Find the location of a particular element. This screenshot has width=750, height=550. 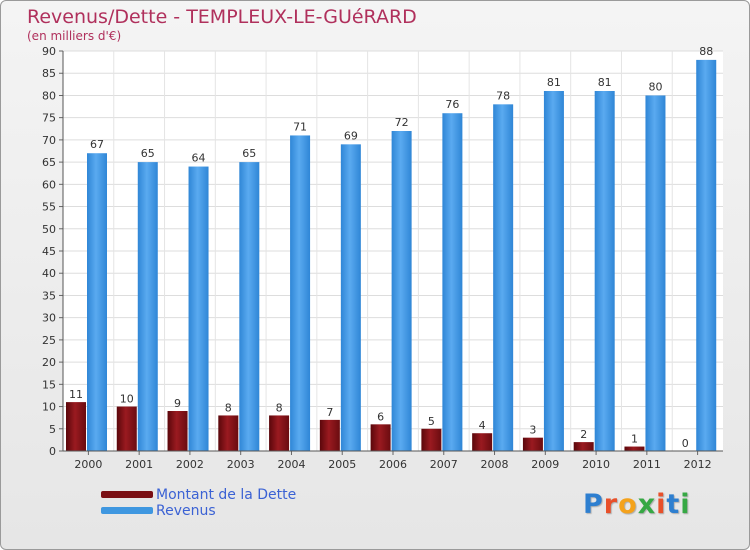

y-tick-label: 65 is located at coordinates (49, 162).